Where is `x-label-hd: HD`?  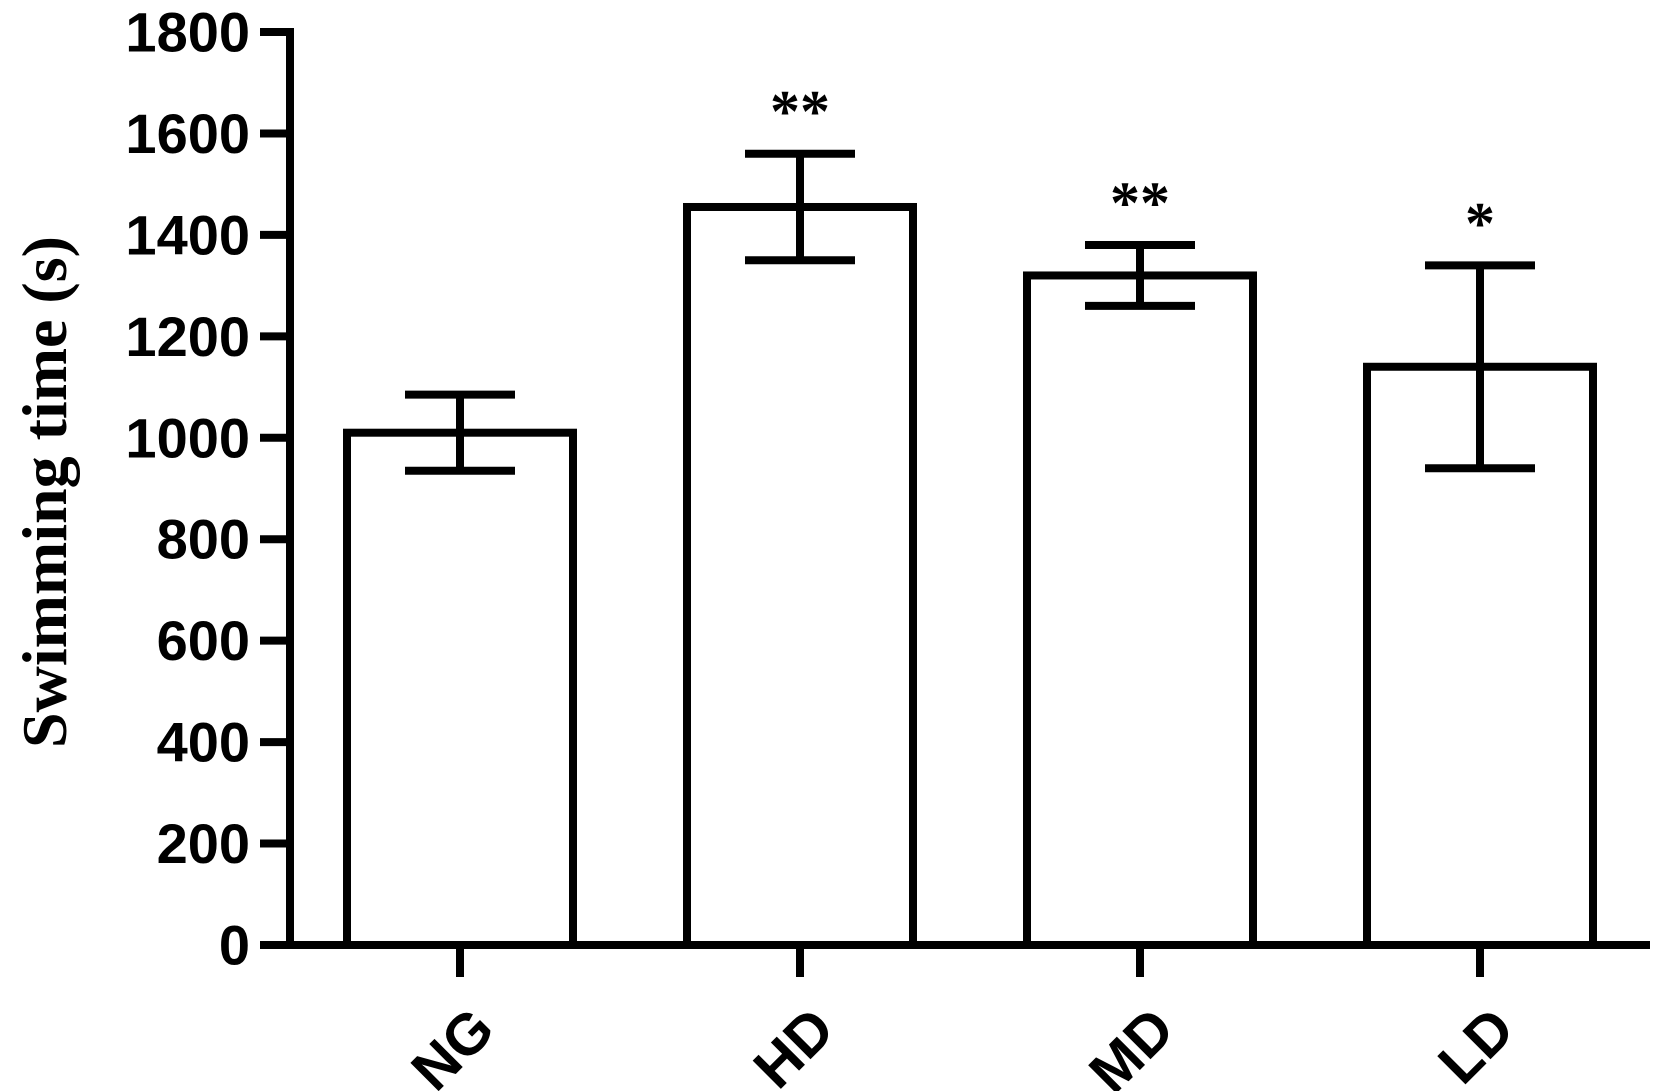
x-label-hd: HD is located at coordinates (793, 1043).